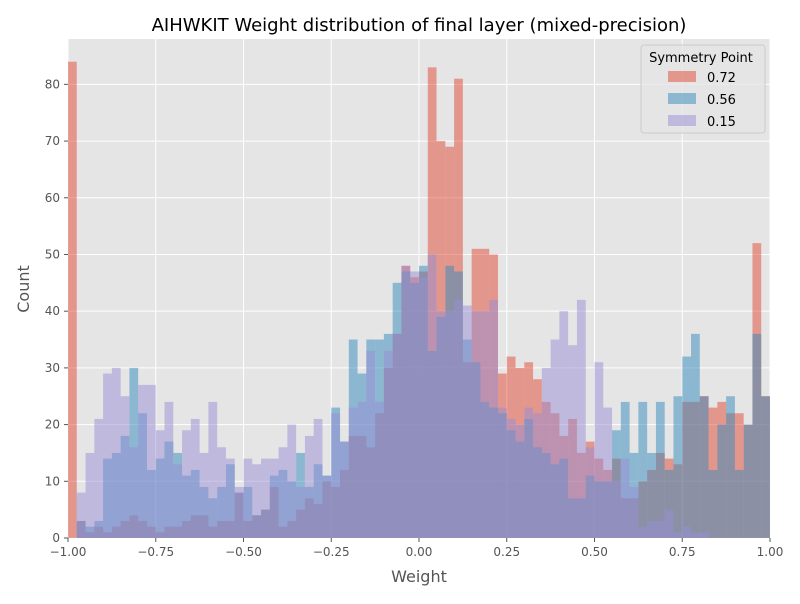 This screenshot has height=604, width=800. Describe the element at coordinates (155, 552) in the screenshot. I see `x-tick-label: −0.75` at that location.